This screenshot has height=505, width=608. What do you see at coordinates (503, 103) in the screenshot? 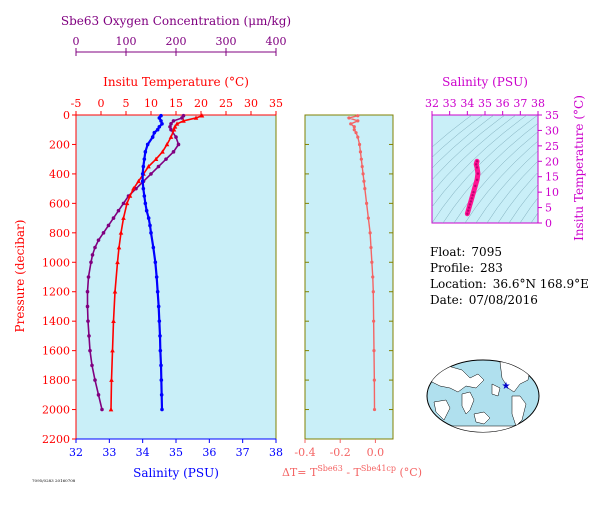
I see `ts-salinity-tick-label: 36` at bounding box center [503, 103].